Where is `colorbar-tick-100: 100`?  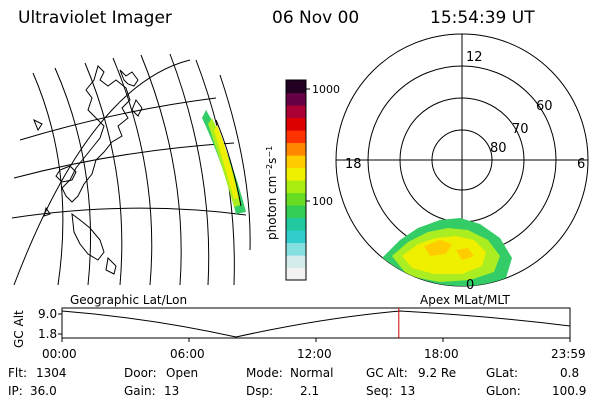
colorbar-tick-100: 100 is located at coordinates (322, 201).